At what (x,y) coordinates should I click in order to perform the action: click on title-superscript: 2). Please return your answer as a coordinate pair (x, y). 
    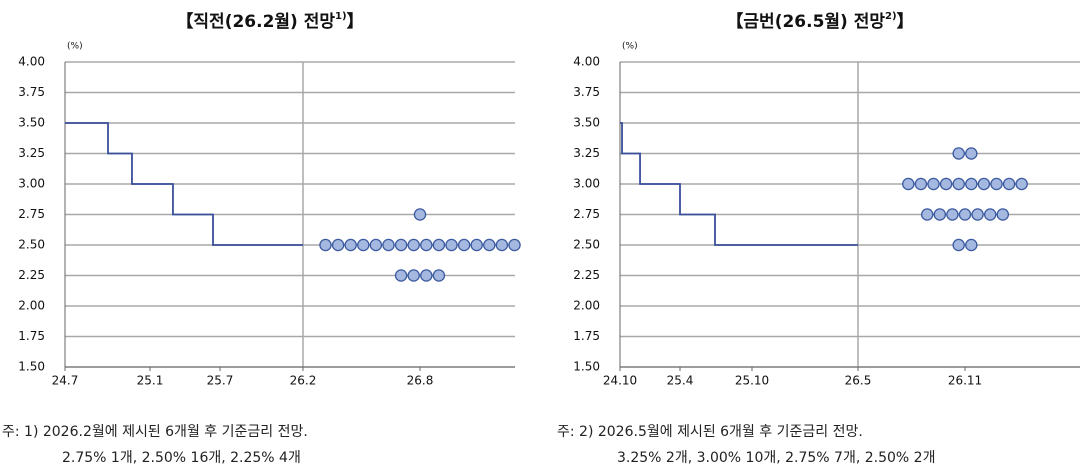
    Looking at the image, I should click on (891, 16).